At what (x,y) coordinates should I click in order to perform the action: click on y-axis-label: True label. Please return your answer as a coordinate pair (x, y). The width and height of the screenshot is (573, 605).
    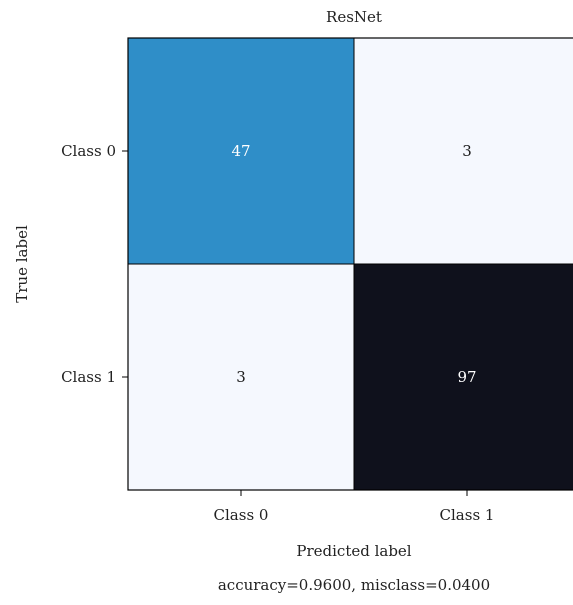
    Looking at the image, I should click on (22, 264).